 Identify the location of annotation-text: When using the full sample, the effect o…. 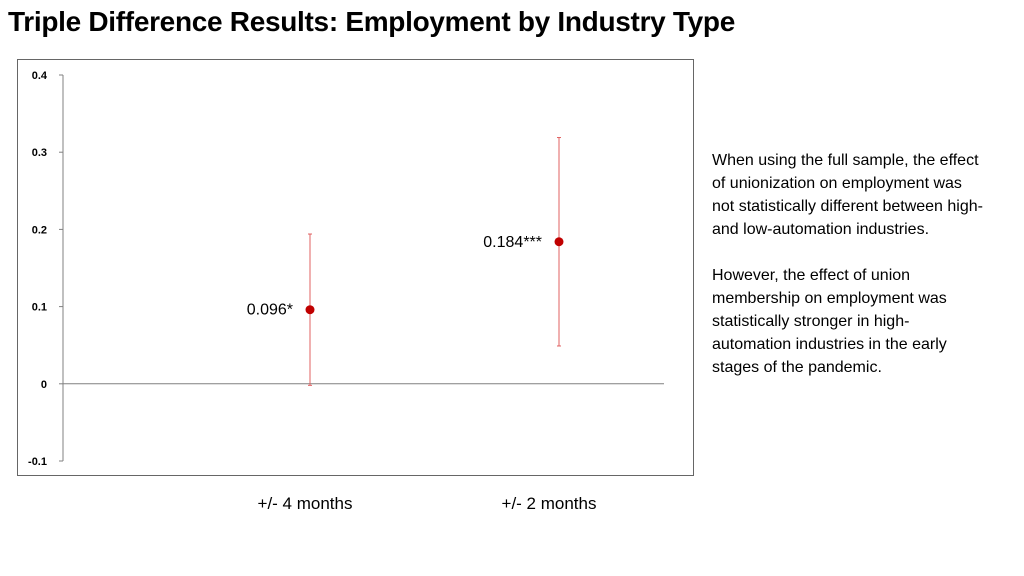
(848, 275).